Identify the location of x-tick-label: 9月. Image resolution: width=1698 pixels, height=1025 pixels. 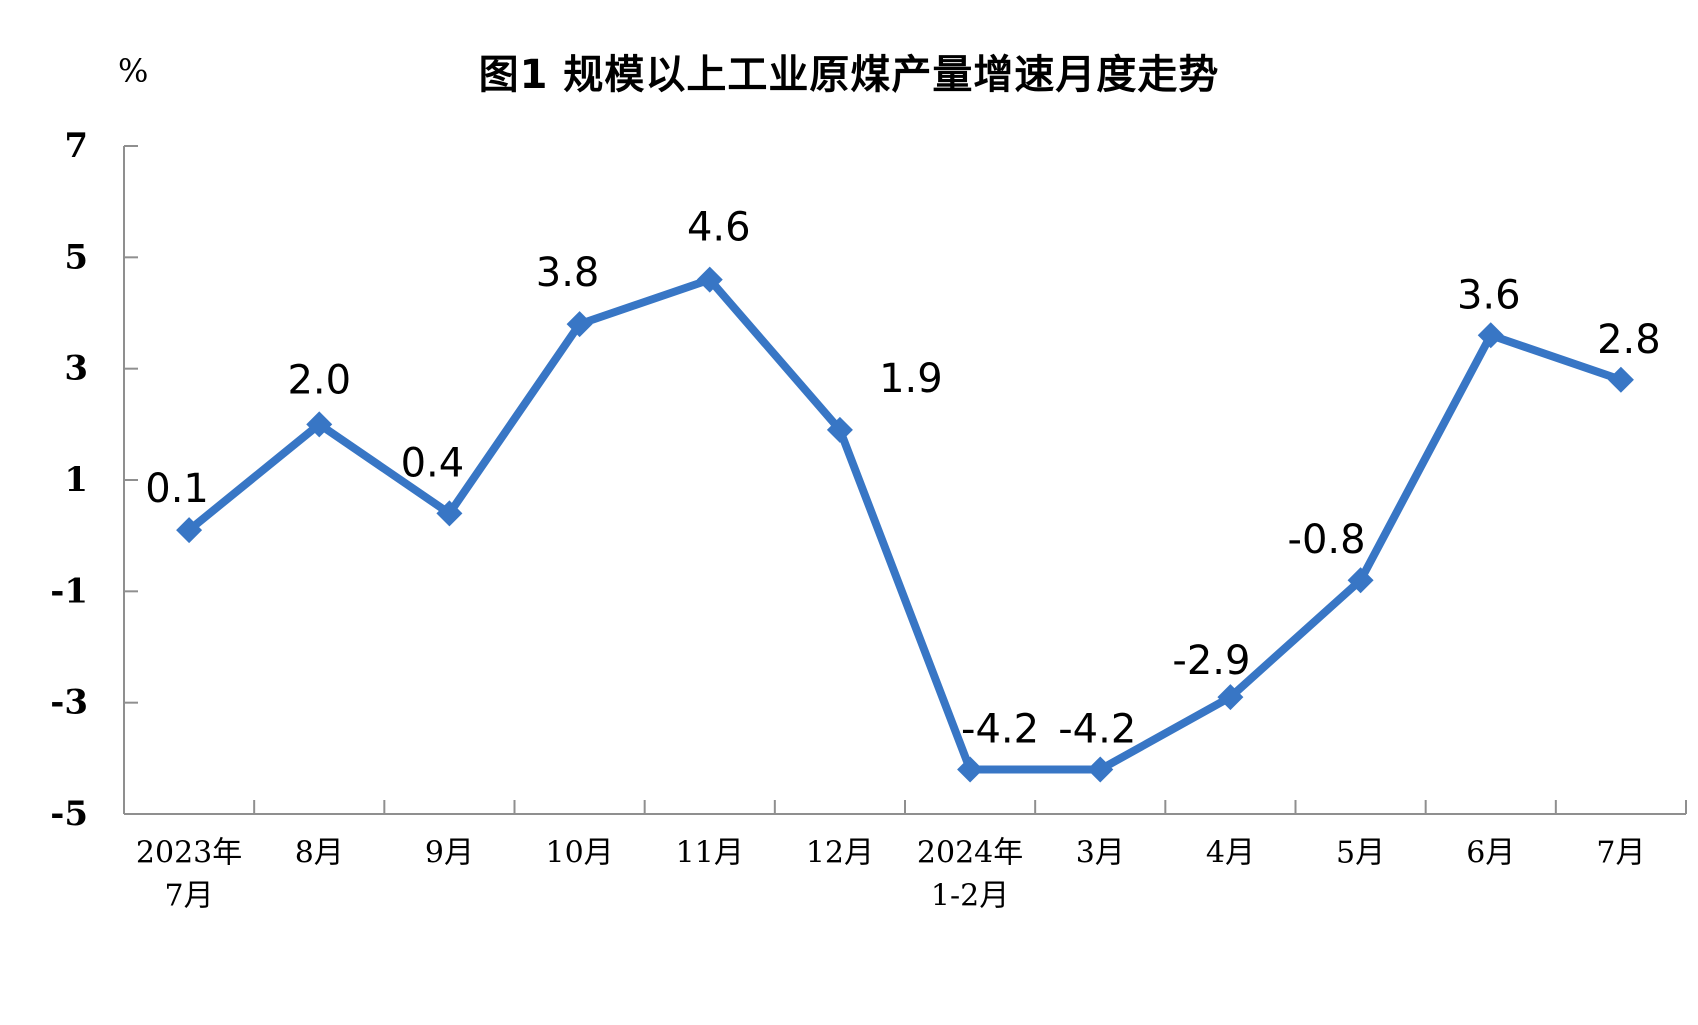
(449, 853).